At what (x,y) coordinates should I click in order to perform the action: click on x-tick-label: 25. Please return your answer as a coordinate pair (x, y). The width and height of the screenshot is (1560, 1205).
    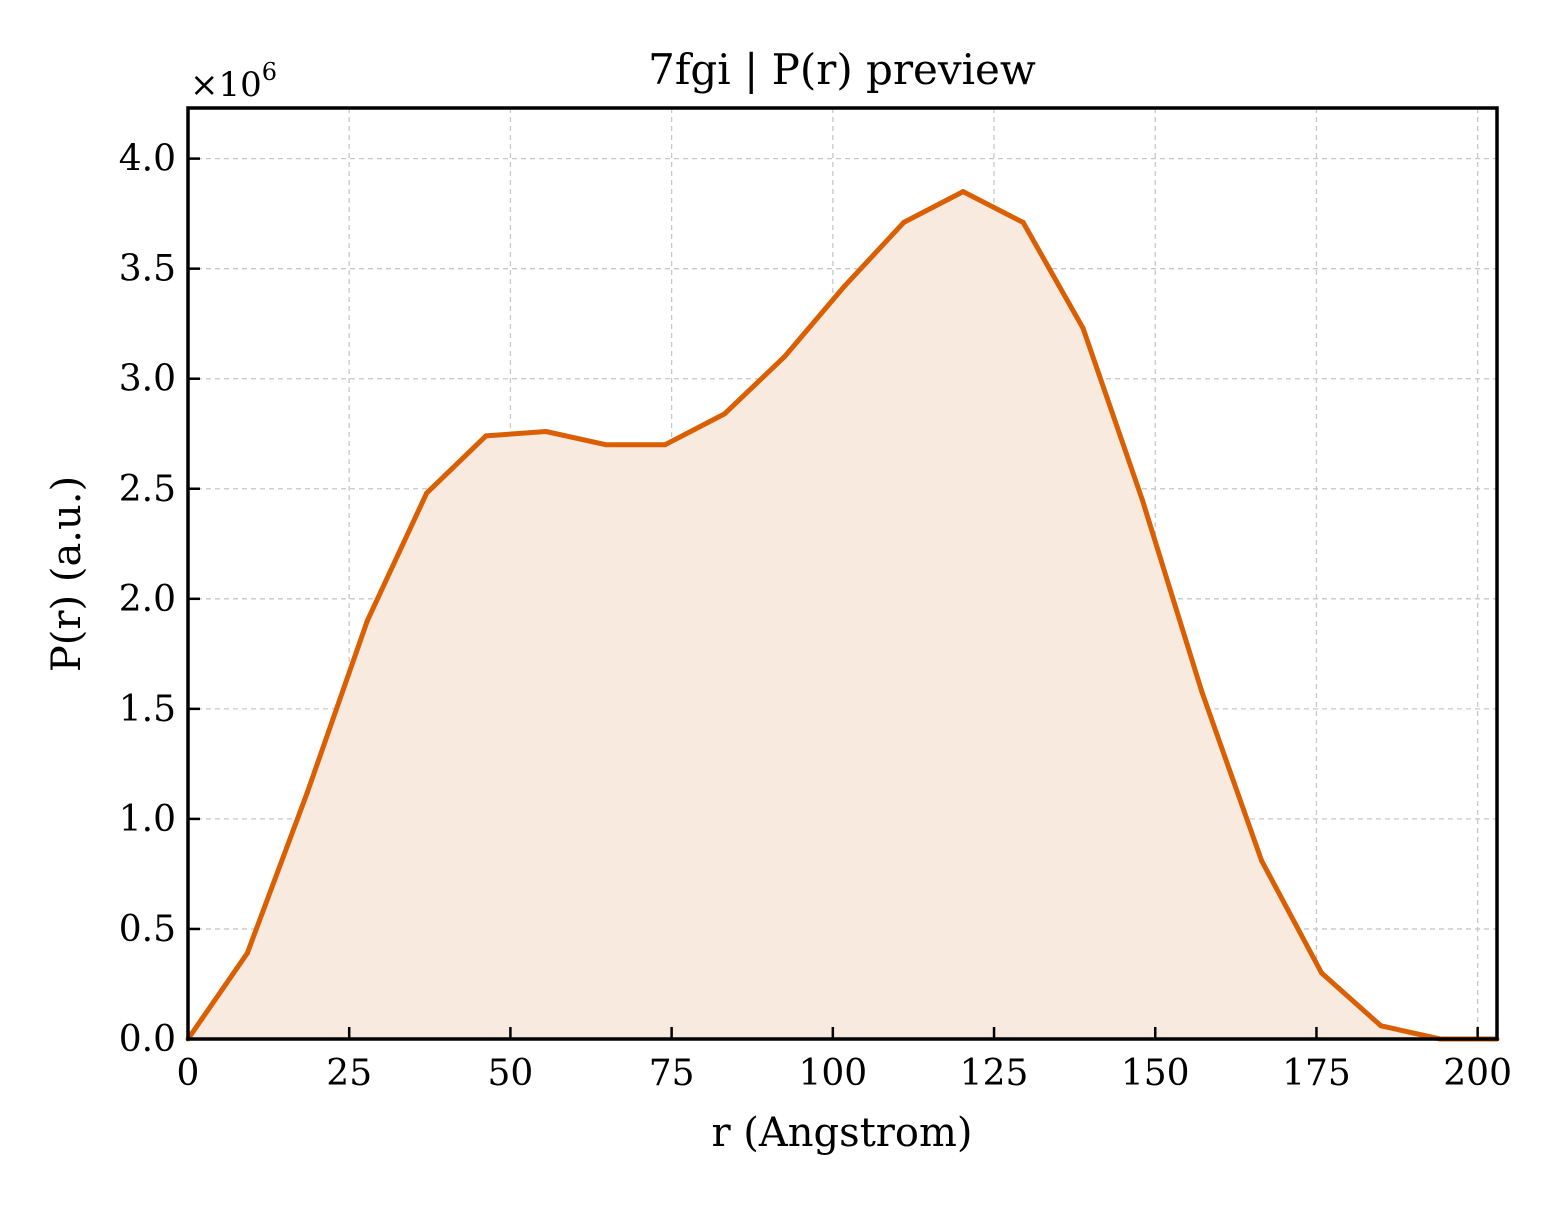
    Looking at the image, I should click on (349, 1073).